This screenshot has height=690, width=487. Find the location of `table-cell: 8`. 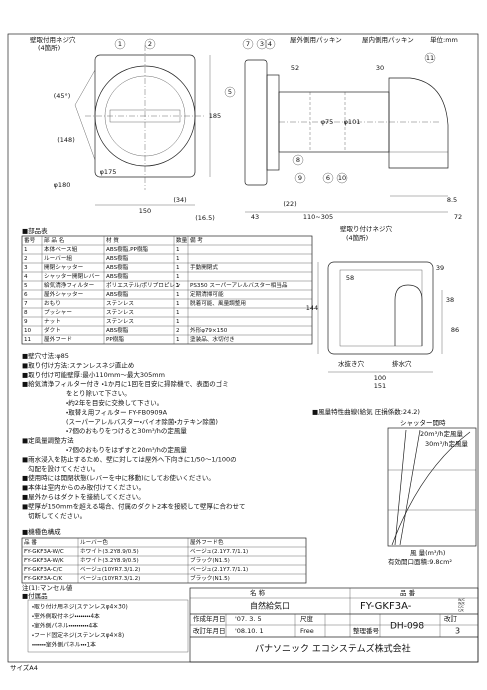

table-cell: 8 is located at coordinates (26, 313).